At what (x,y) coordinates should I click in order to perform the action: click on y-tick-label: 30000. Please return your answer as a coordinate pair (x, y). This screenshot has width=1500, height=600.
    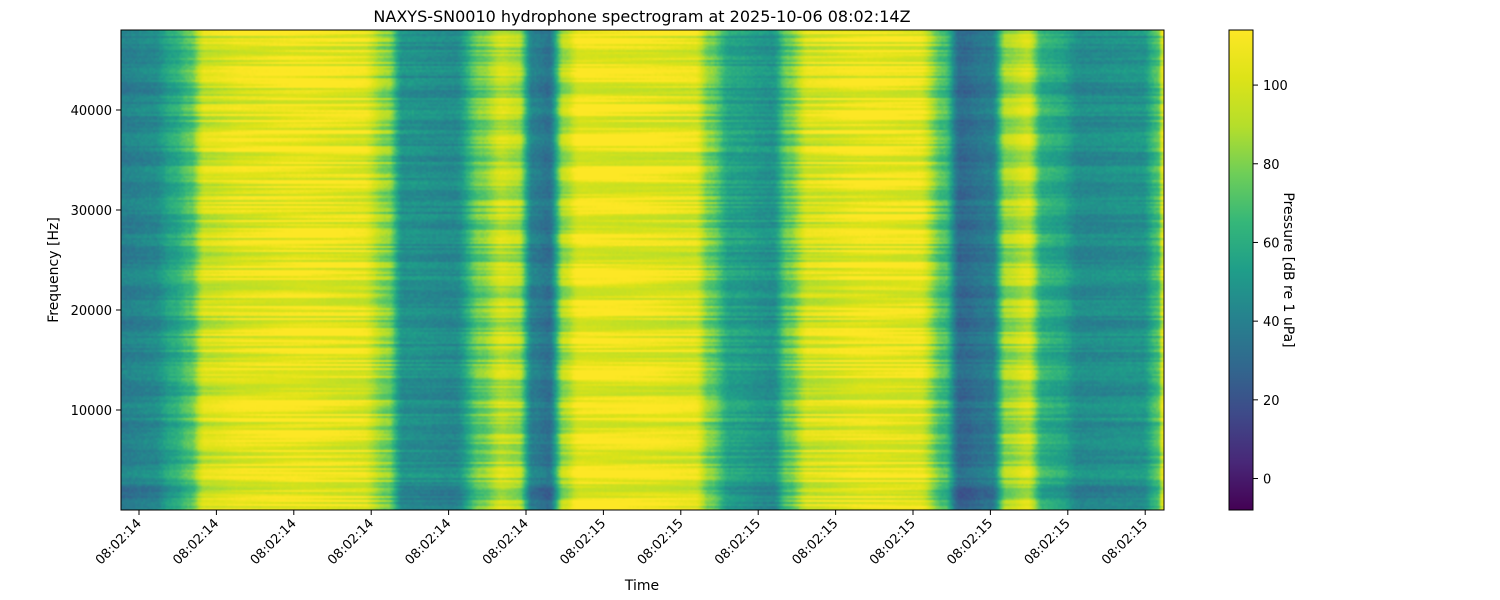
    Looking at the image, I should click on (91, 211).